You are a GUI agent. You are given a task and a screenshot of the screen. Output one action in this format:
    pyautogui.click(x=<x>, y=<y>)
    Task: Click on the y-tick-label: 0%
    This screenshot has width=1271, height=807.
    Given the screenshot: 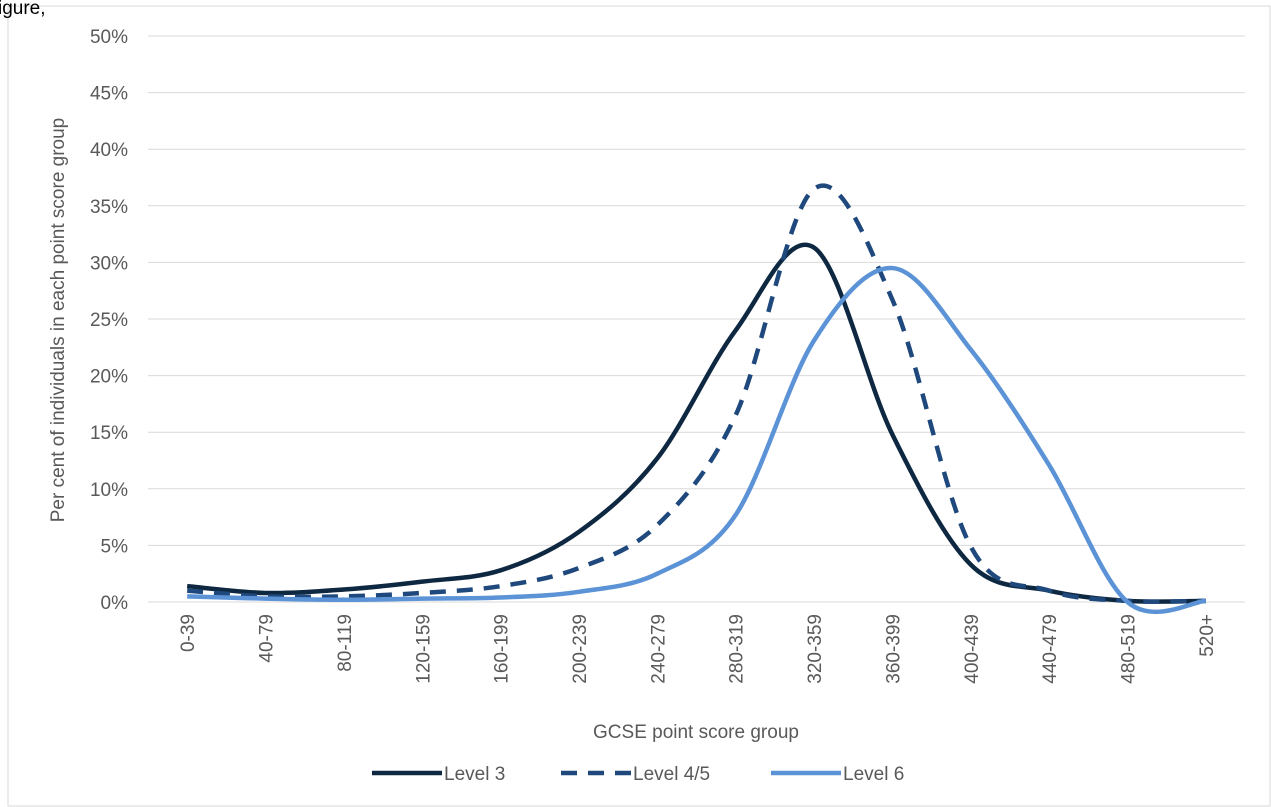 What is the action you would take?
    pyautogui.click(x=115, y=603)
    